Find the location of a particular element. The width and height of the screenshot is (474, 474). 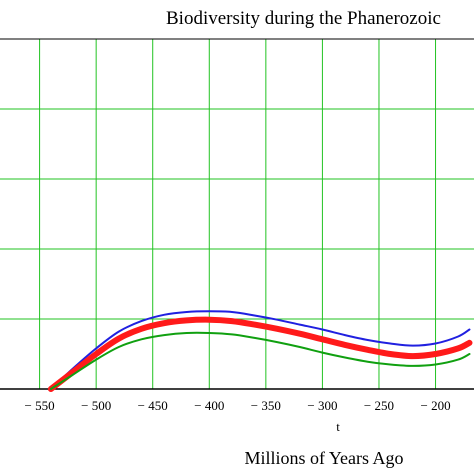

x-tick-label: − 400 is located at coordinates (209, 405).